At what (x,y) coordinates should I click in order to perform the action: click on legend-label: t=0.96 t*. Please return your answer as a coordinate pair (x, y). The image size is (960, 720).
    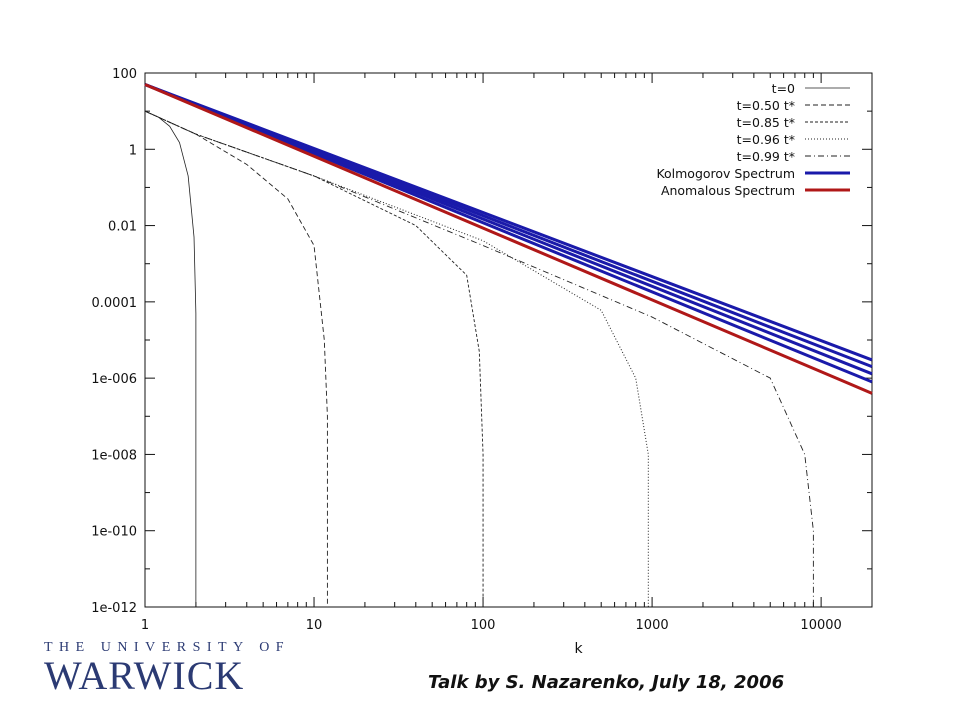
    Looking at the image, I should click on (766, 139).